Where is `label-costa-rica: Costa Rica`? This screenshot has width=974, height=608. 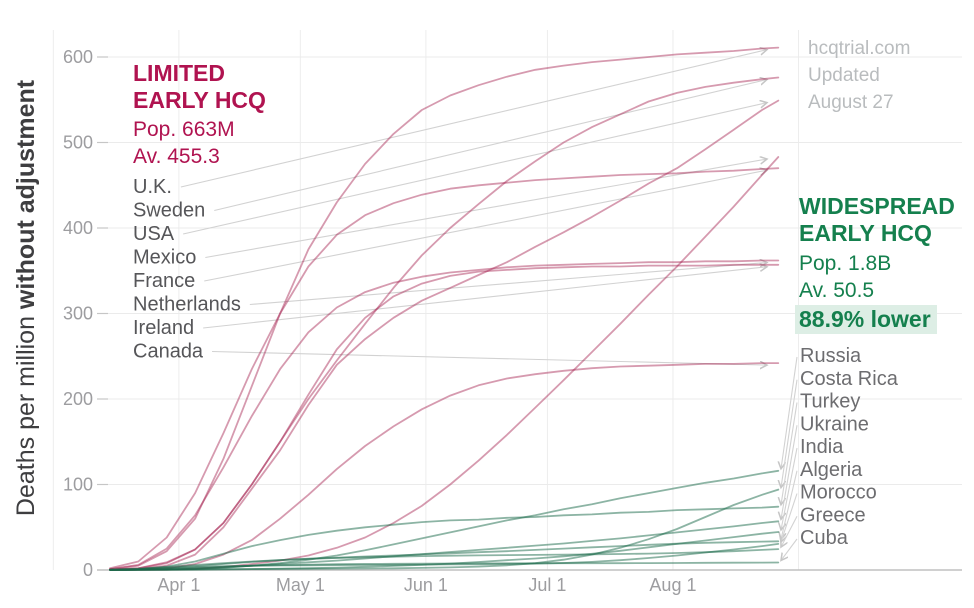 label-costa-rica: Costa Rica is located at coordinates (849, 379).